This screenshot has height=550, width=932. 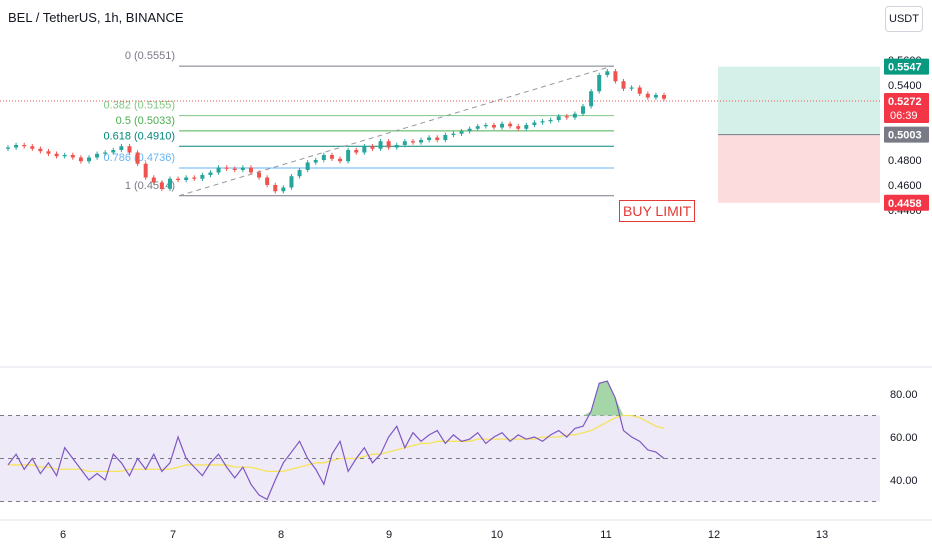 I want to click on rsi-tick-label: 80.00, so click(x=904, y=395).